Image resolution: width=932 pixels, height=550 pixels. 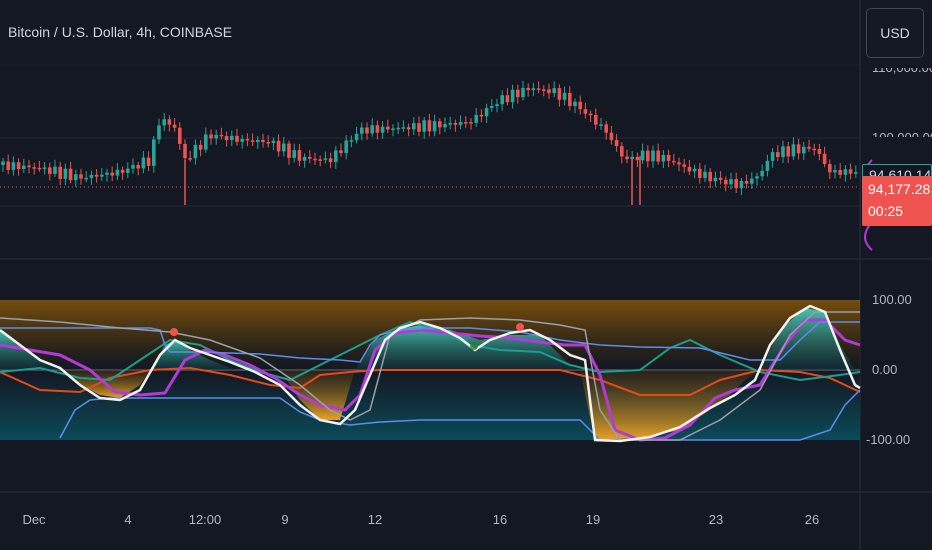 I want to click on symbol-title: Bitcoin / U.S. Dollar, 4h, COINBASE, so click(x=120, y=32).